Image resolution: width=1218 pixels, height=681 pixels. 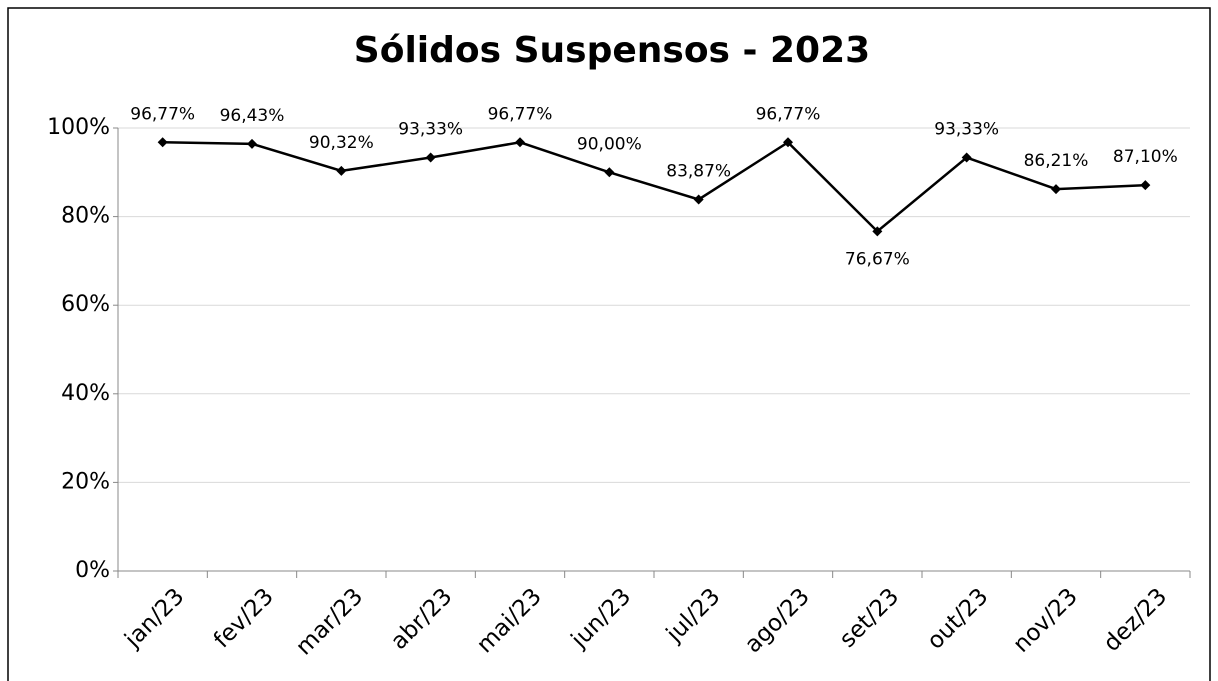 What do you see at coordinates (698, 171) in the screenshot?
I see `data-label: 83,87%` at bounding box center [698, 171].